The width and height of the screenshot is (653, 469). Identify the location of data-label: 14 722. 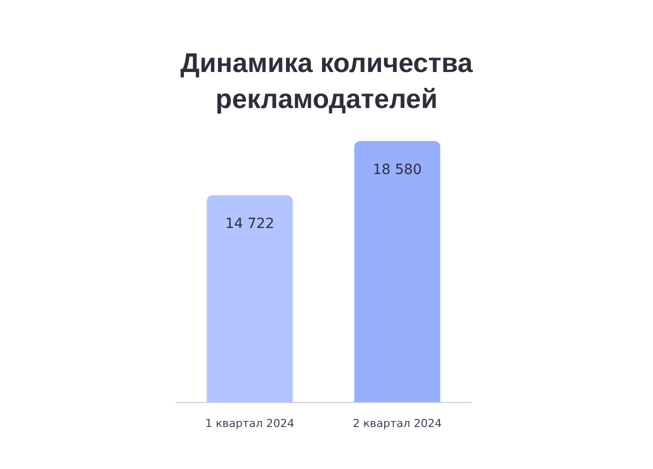
(249, 224).